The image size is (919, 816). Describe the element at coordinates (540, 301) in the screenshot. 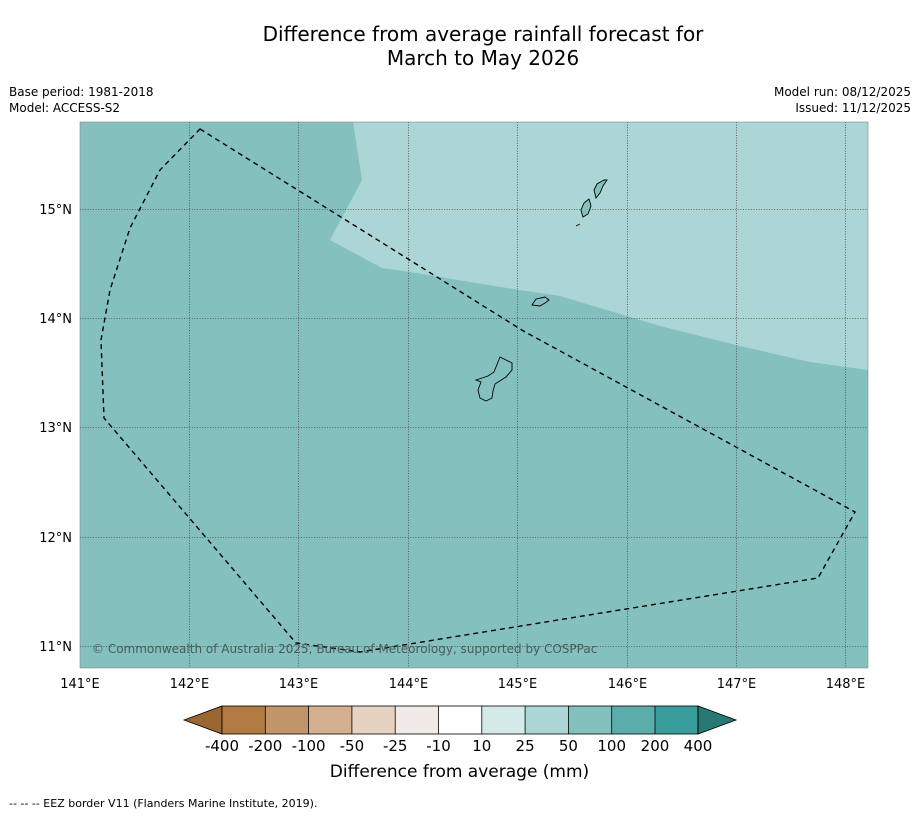

I see `island-rota` at that location.